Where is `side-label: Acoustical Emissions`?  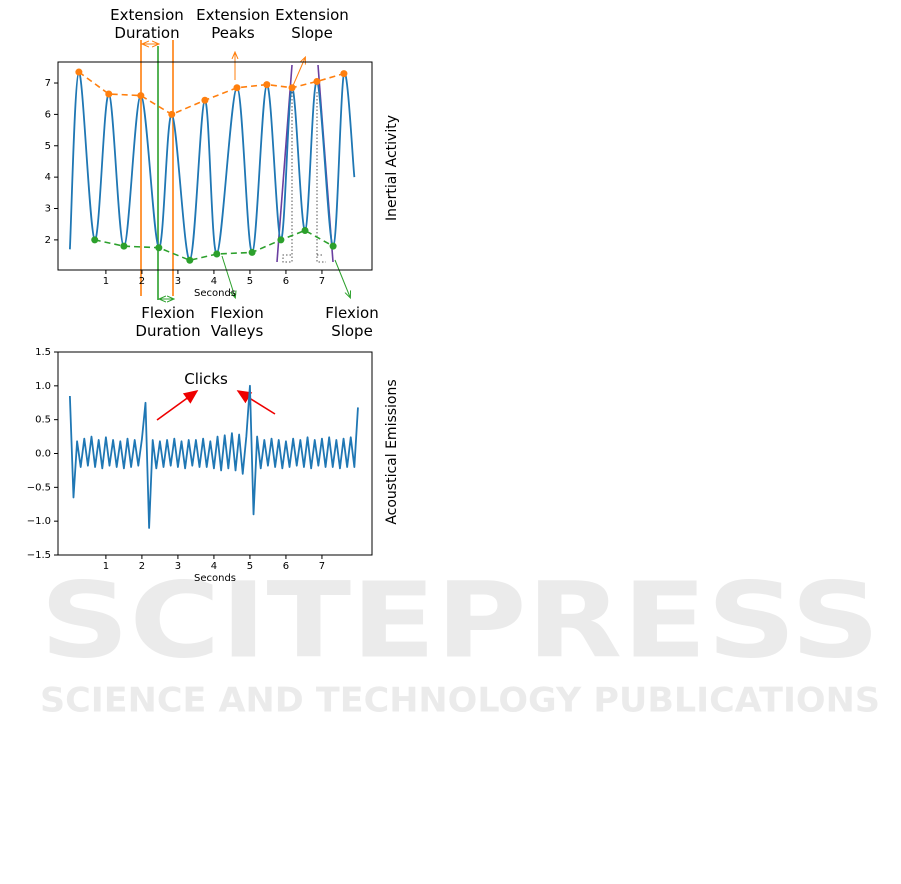
side-label: Acoustical Emissions is located at coordinates (392, 451).